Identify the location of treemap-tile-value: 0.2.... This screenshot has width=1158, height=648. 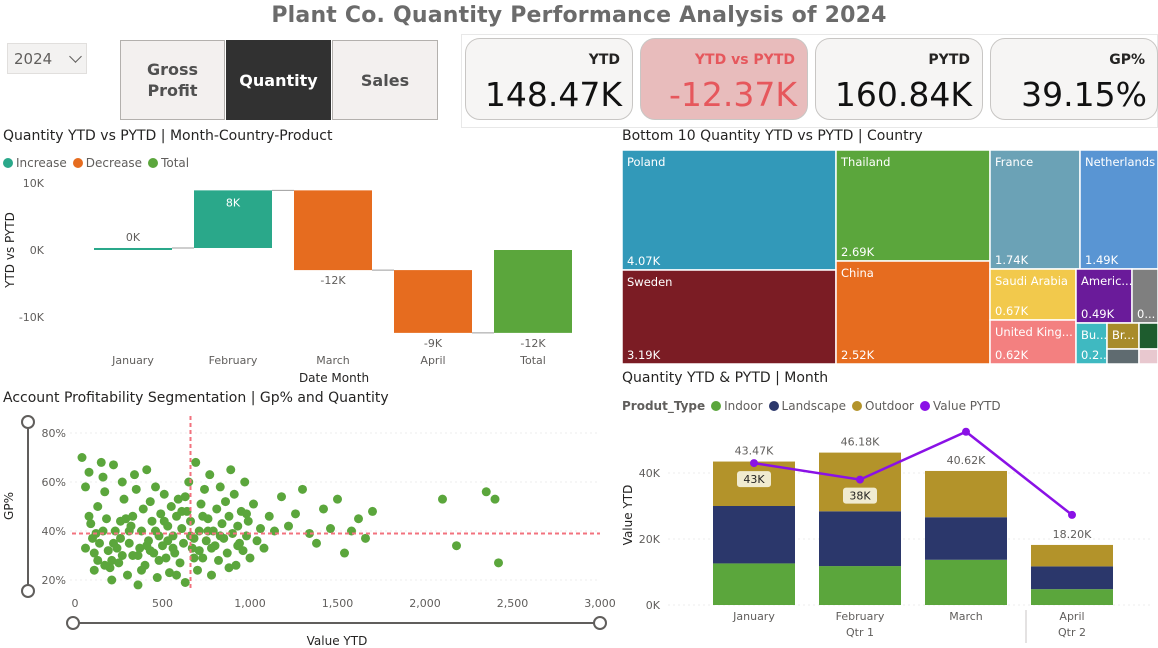
(1095, 355).